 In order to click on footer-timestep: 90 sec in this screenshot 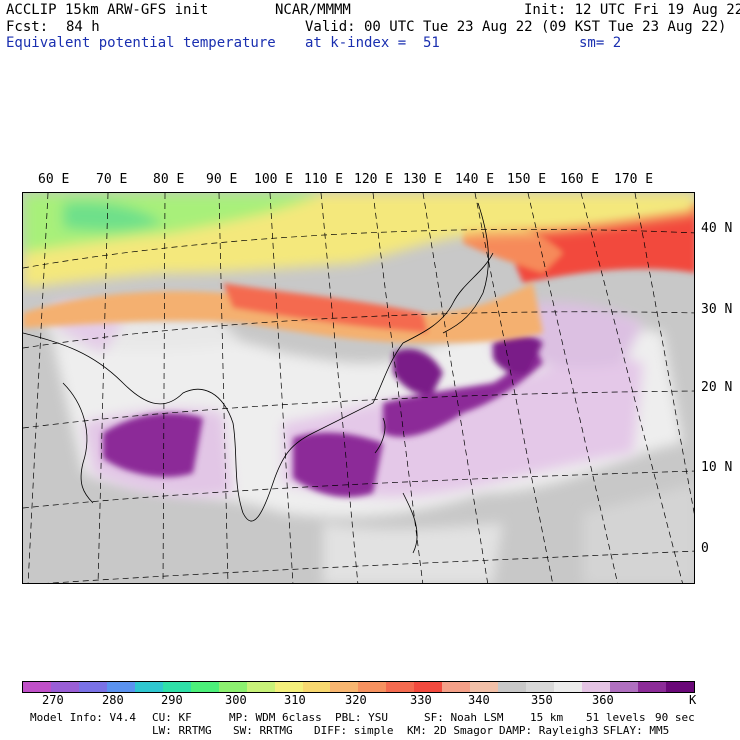, I will do `click(675, 717)`.